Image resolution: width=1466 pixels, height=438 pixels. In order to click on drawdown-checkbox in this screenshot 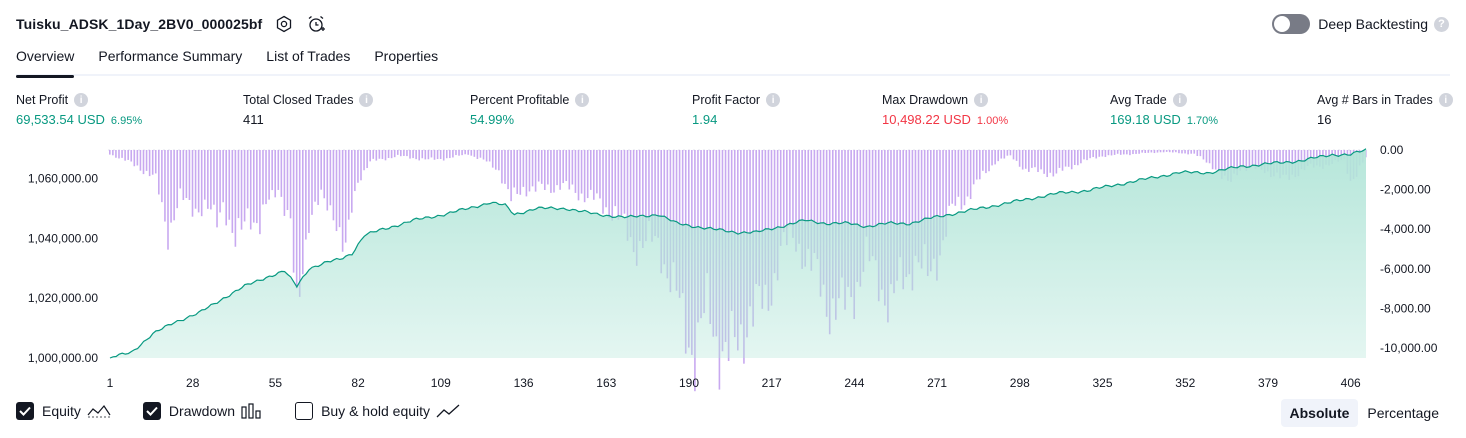, I will do `click(151, 411)`.